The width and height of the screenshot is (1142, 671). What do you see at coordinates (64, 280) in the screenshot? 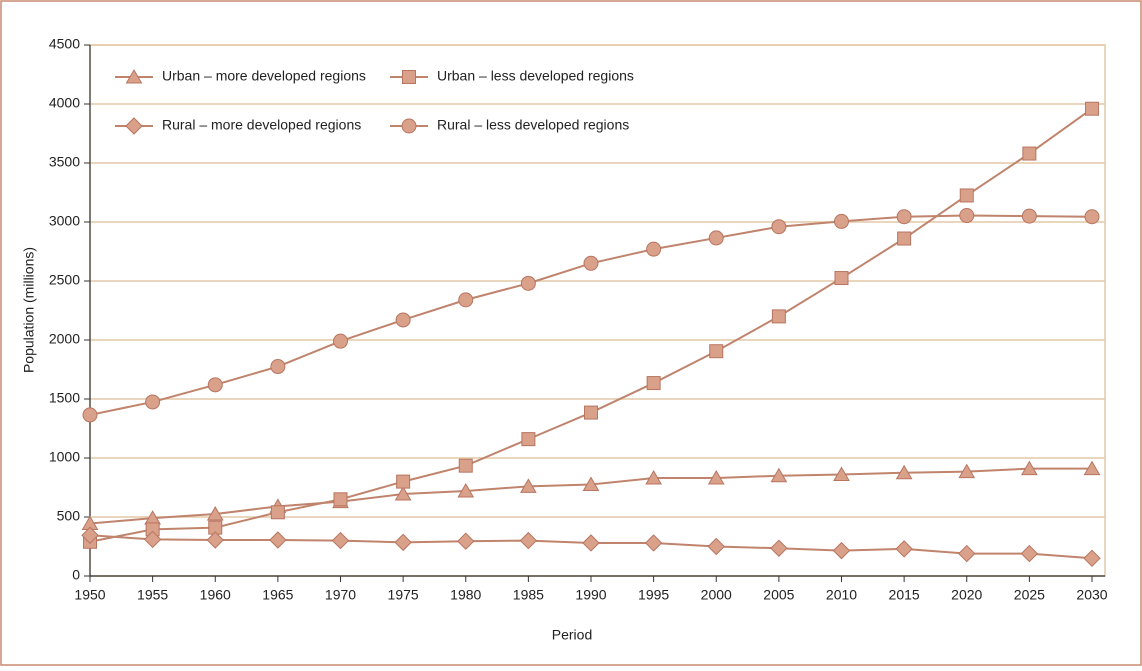
I see `y-tick-label: 2500` at bounding box center [64, 280].